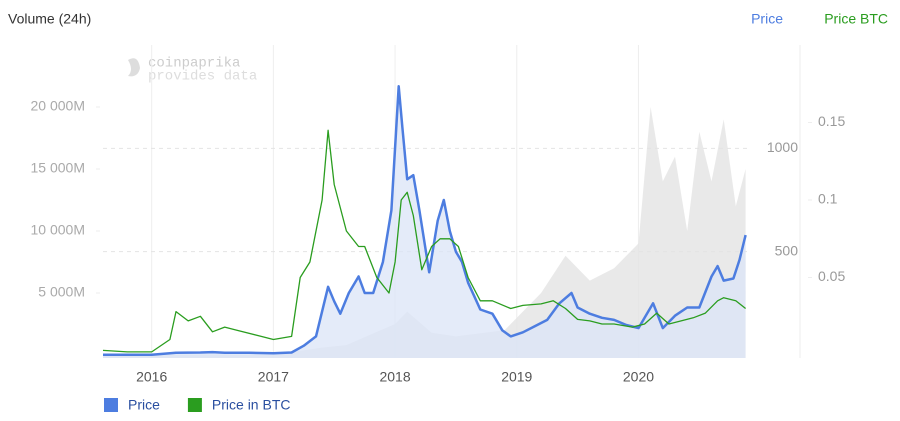 The width and height of the screenshot is (900, 421). Describe the element at coordinates (202, 77) in the screenshot. I see `watermark-text: provides data` at that location.